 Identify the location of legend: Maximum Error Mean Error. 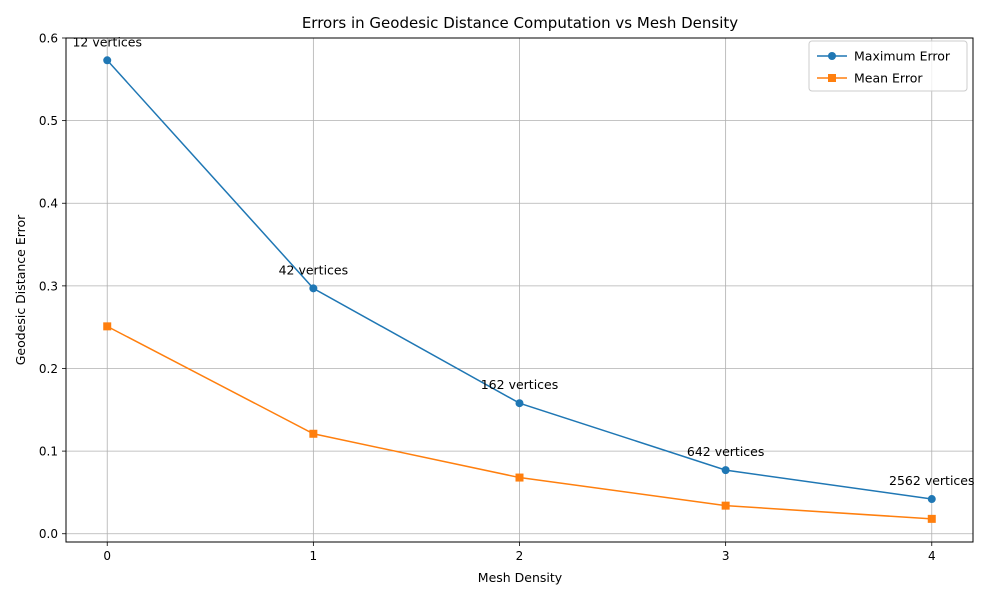
(888, 66).